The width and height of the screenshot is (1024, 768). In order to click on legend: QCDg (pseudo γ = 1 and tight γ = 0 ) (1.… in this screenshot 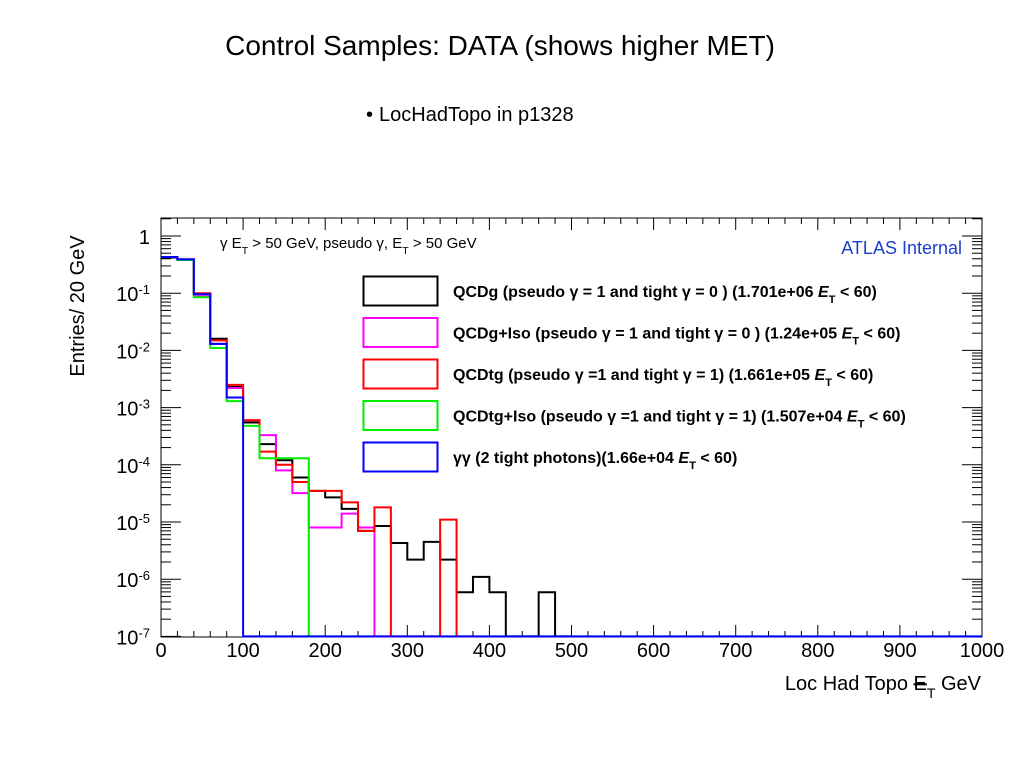, I will do `click(634, 374)`.